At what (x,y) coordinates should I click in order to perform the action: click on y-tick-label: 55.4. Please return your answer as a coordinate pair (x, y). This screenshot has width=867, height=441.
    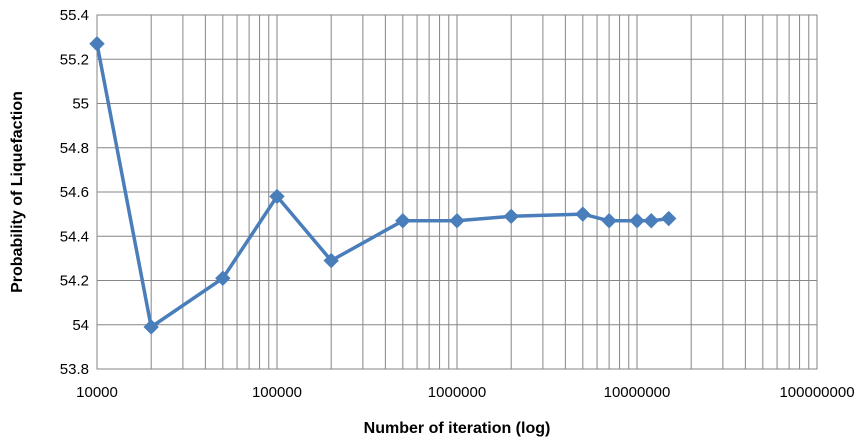
    Looking at the image, I should click on (74, 15).